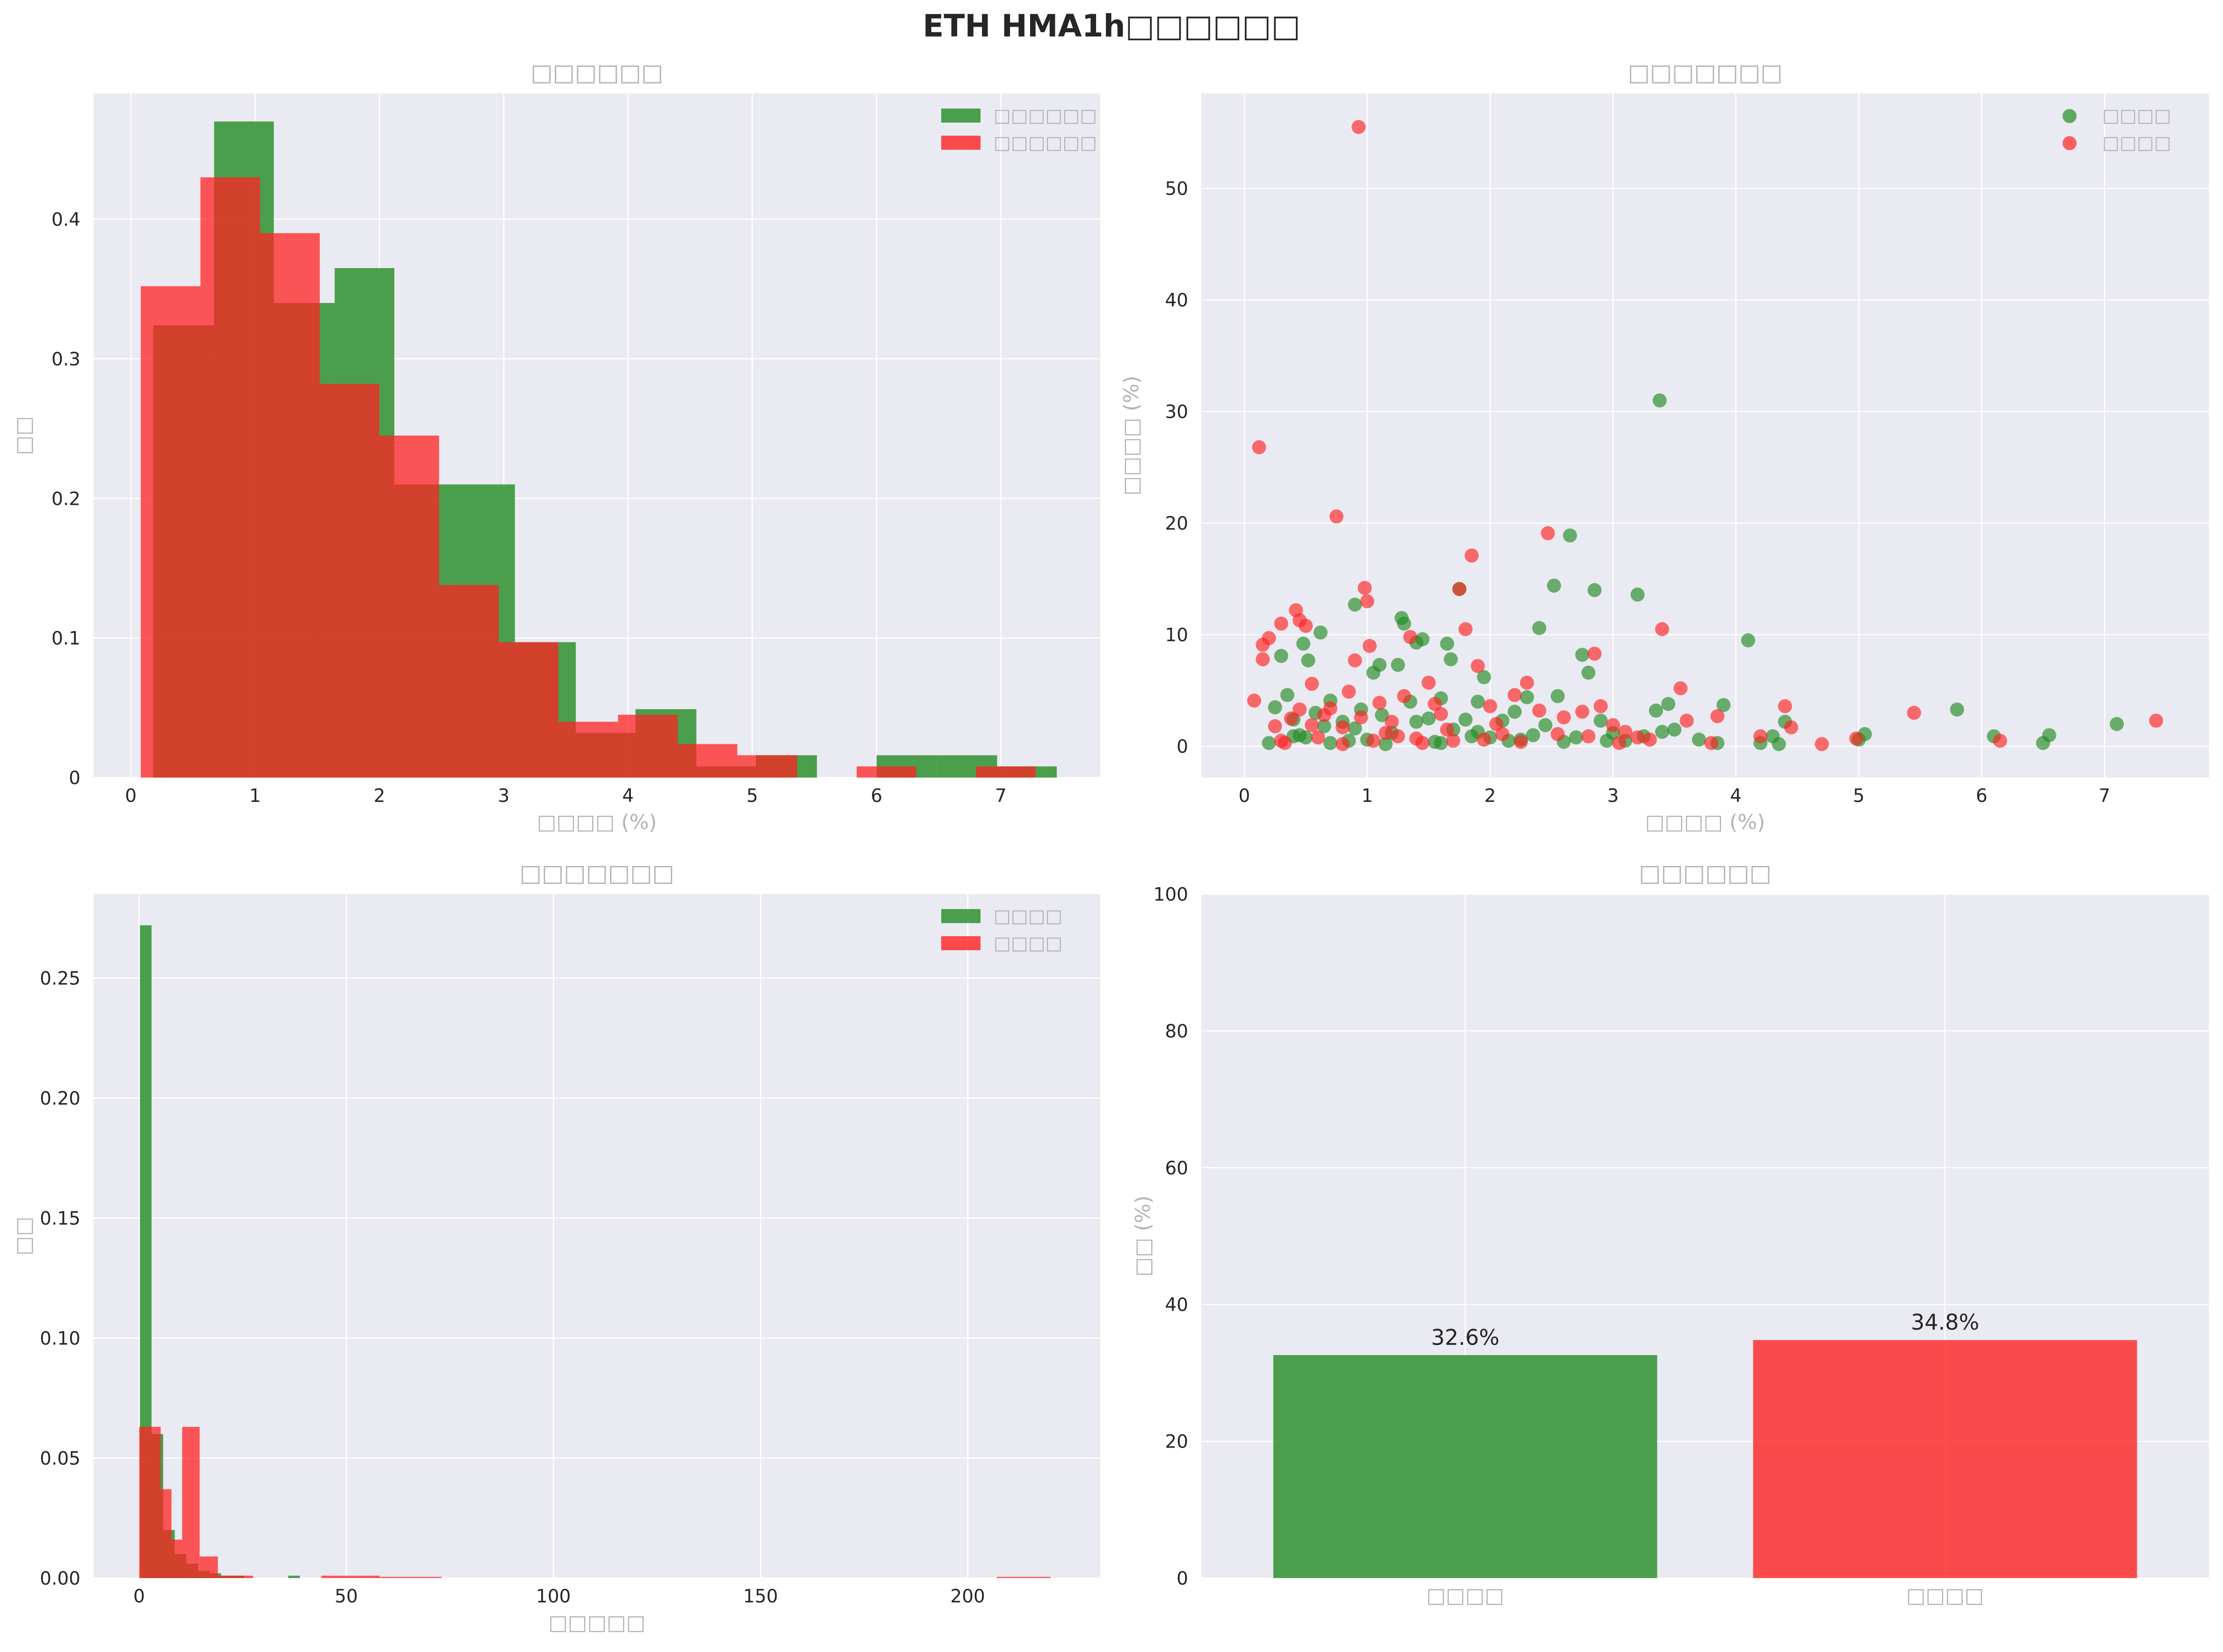 Image resolution: width=2223 pixels, height=1652 pixels. I want to click on y-tick-label: 0.10, so click(60, 1338).